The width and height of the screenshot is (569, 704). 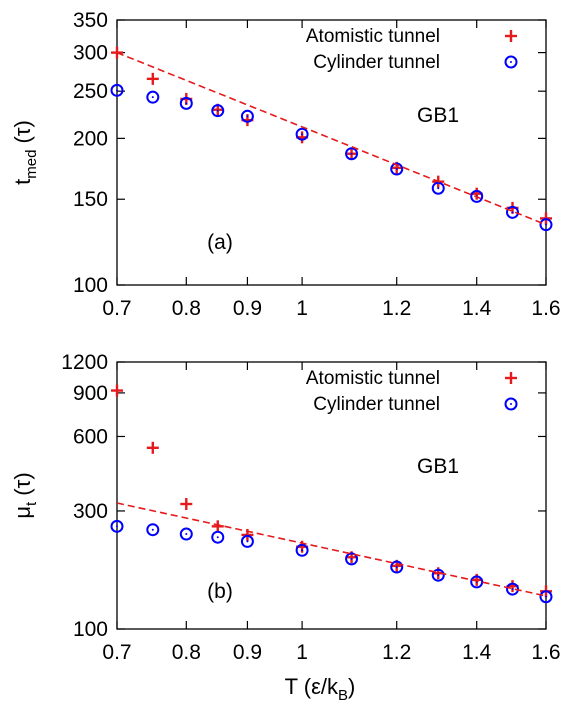 I want to click on y-tick-label: 900, so click(x=90, y=393).